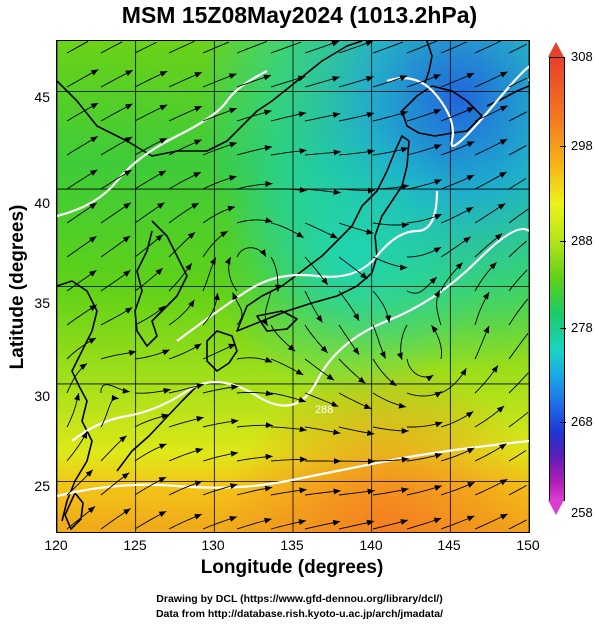 This screenshot has height=625, width=599. I want to click on coastline-japan-honshu, so click(323, 233).